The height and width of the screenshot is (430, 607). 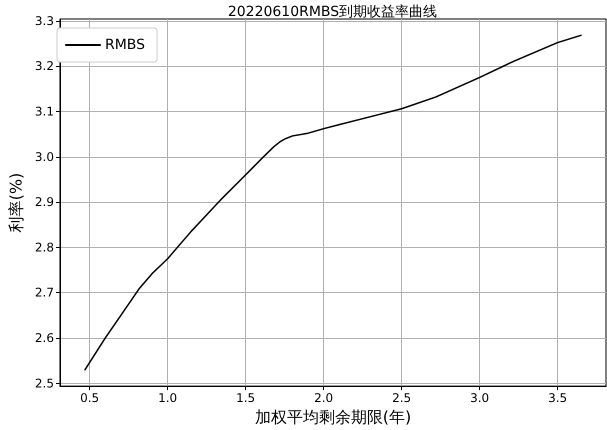 I want to click on y-tick-label: 2.7, so click(x=44, y=293).